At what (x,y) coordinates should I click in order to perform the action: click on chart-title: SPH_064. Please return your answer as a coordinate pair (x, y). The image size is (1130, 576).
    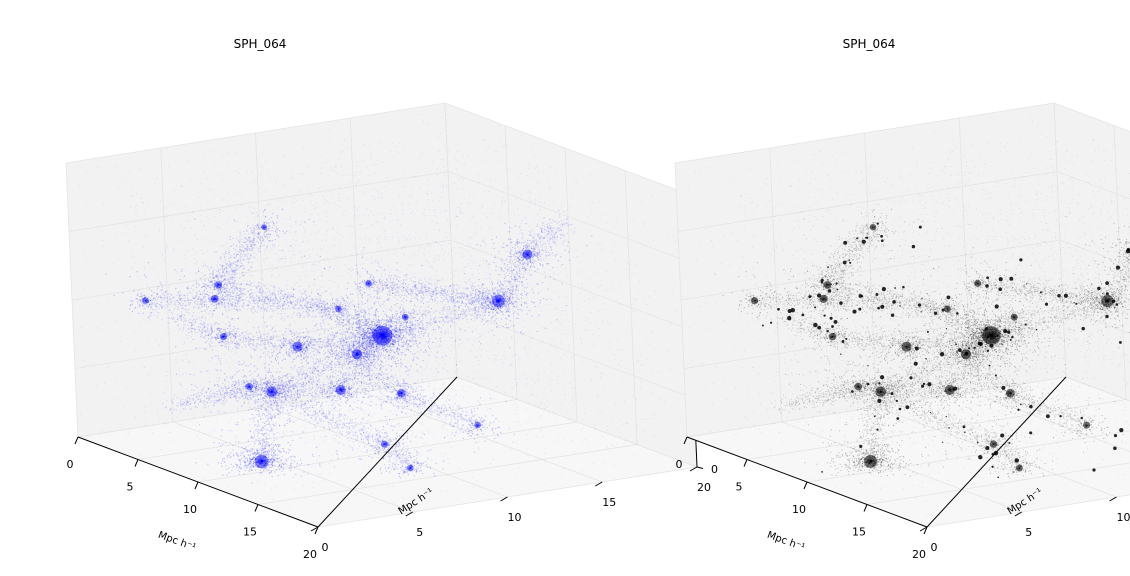
    Looking at the image, I should click on (260, 44).